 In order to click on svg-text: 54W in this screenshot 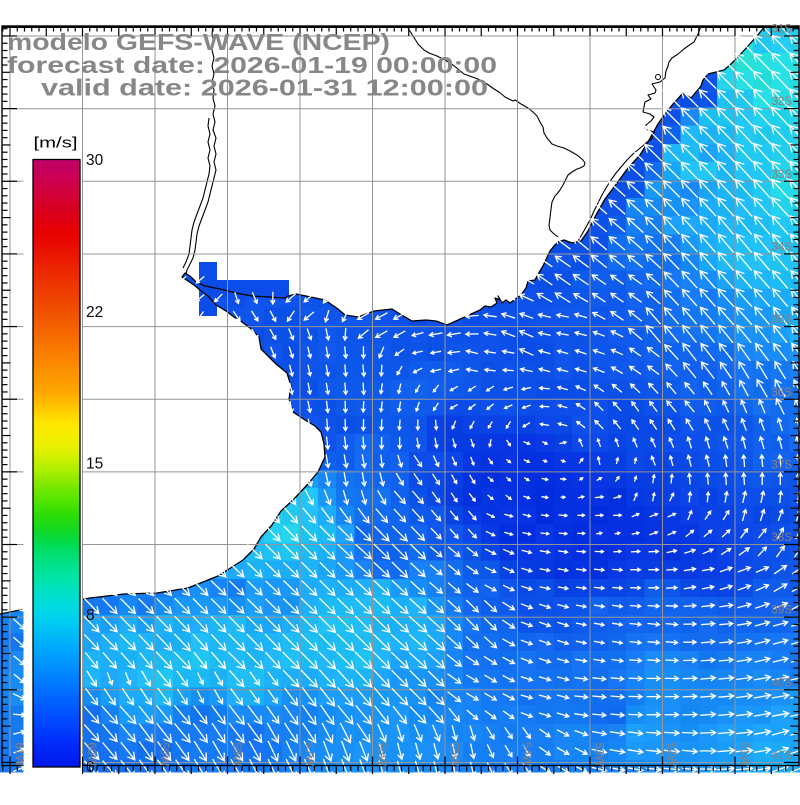, I will do `click(526, 754)`.